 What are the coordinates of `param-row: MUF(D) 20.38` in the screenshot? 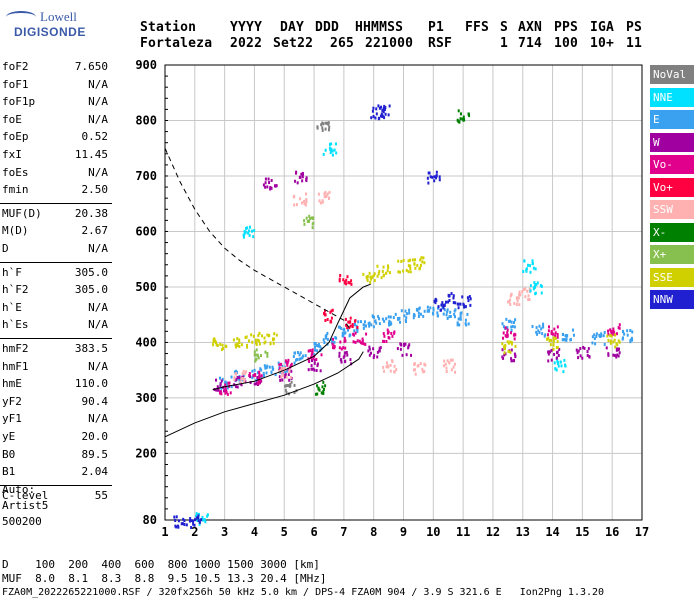 It's located at (55, 214).